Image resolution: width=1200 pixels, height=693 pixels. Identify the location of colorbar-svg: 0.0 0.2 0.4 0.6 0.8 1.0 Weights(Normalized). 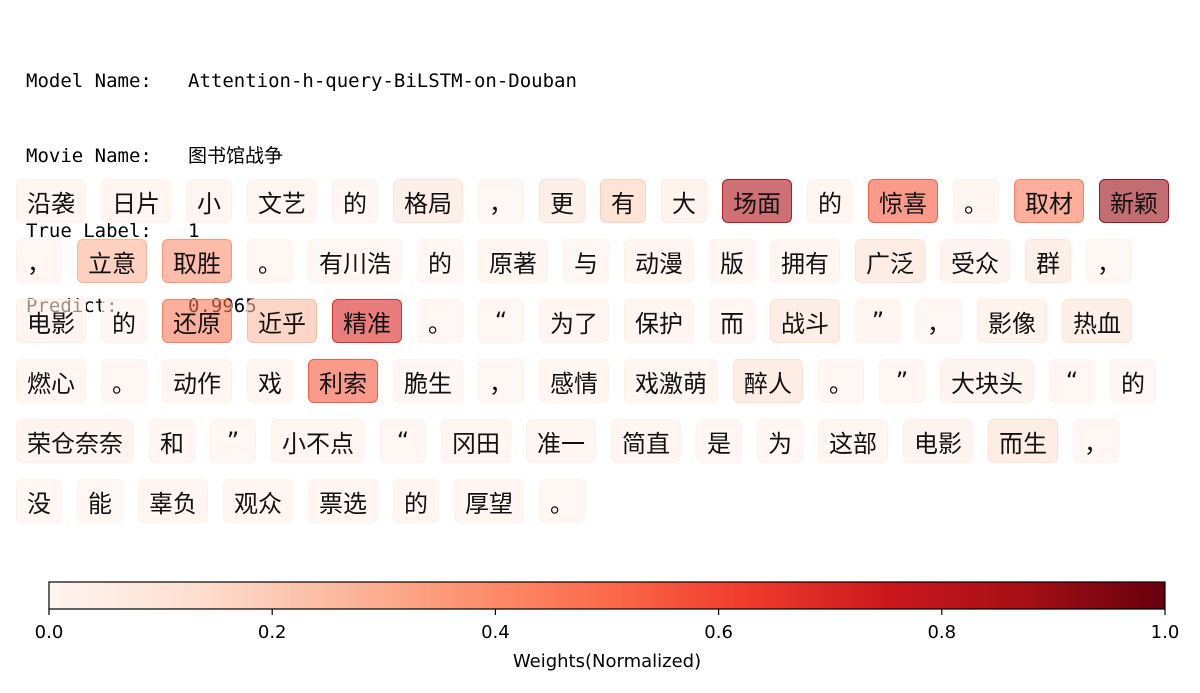
(607, 626).